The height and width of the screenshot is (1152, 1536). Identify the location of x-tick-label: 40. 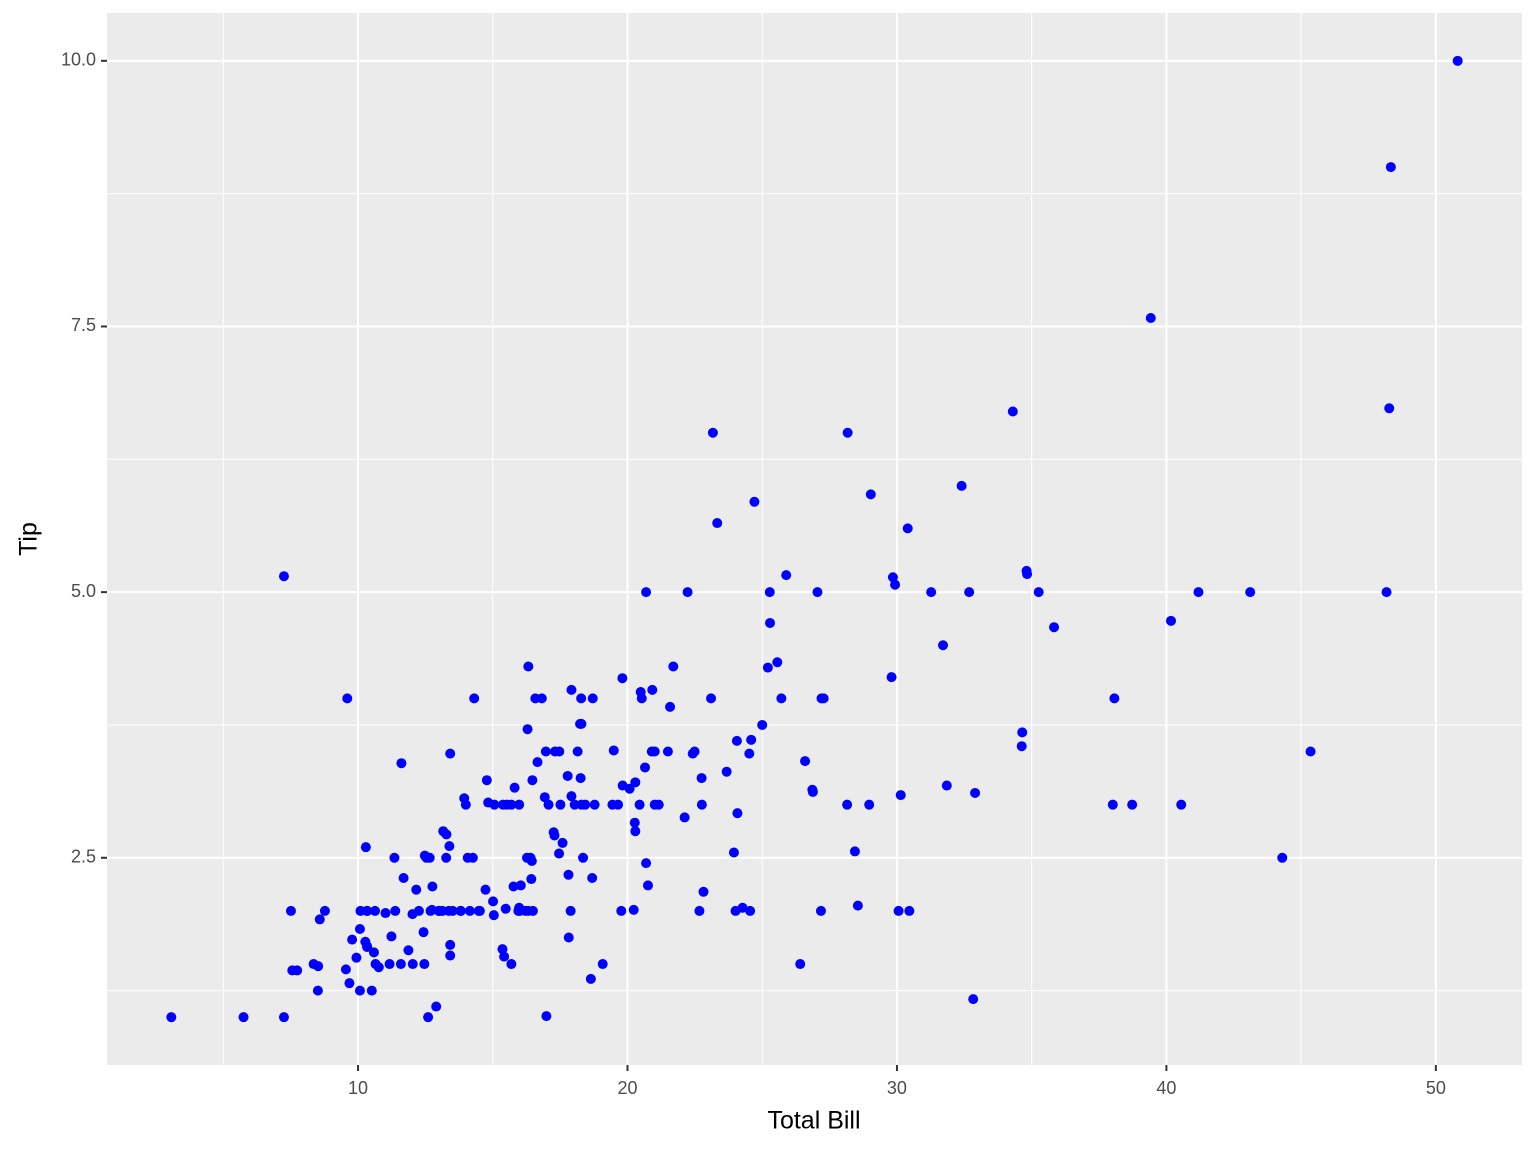
(1166, 1088).